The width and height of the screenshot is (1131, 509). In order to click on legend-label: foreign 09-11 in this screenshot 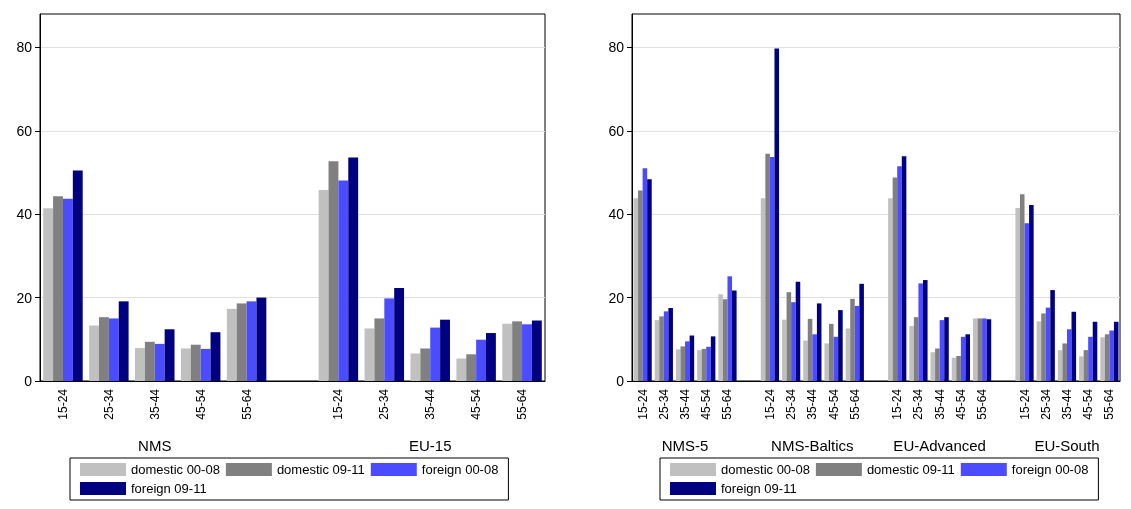, I will do `click(759, 488)`.